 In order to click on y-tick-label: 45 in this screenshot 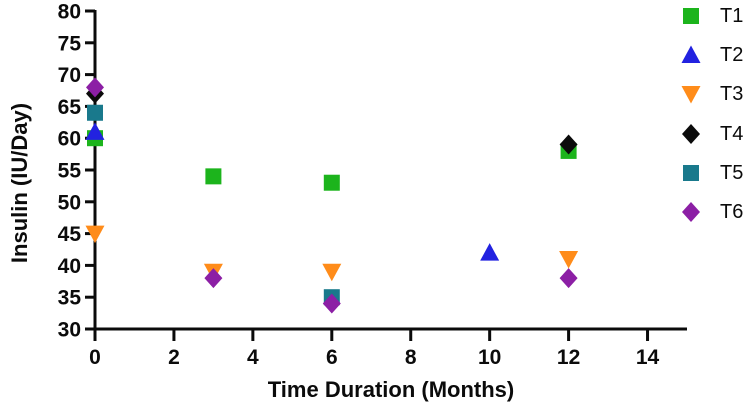, I will do `click(70, 234)`.